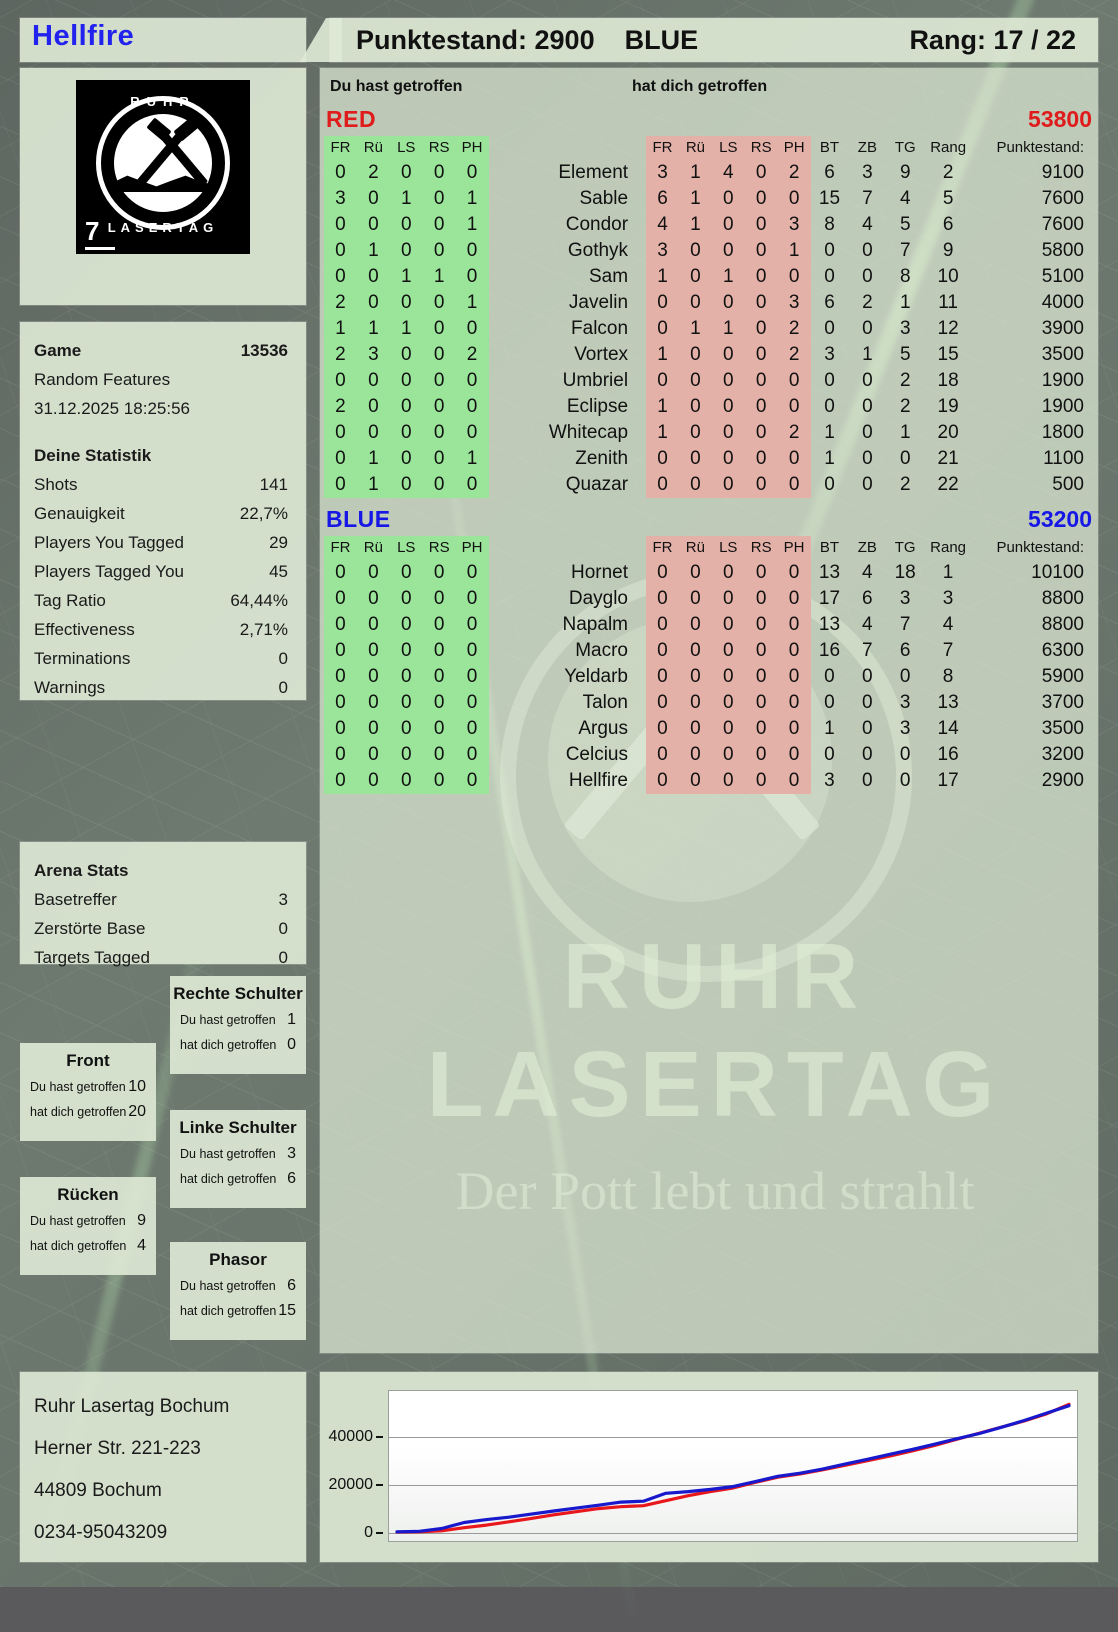 The height and width of the screenshot is (1632, 1118). I want to click on table-row: 0 2 0 0 0 Element 3 1 4 0 2 6 3 9 2 9100, so click(708, 173).